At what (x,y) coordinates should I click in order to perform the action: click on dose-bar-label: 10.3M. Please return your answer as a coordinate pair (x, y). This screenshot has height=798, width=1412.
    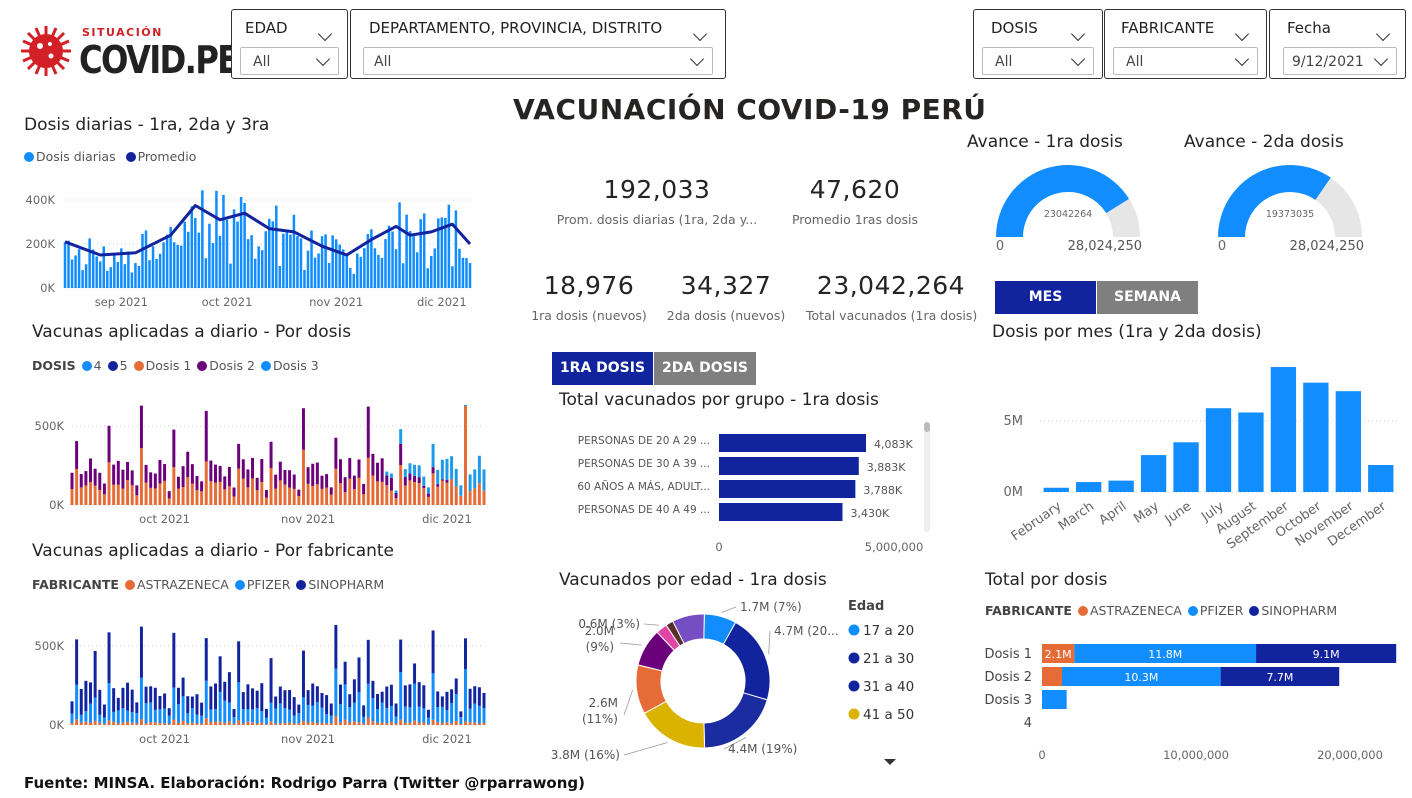
    Looking at the image, I should click on (1141, 677).